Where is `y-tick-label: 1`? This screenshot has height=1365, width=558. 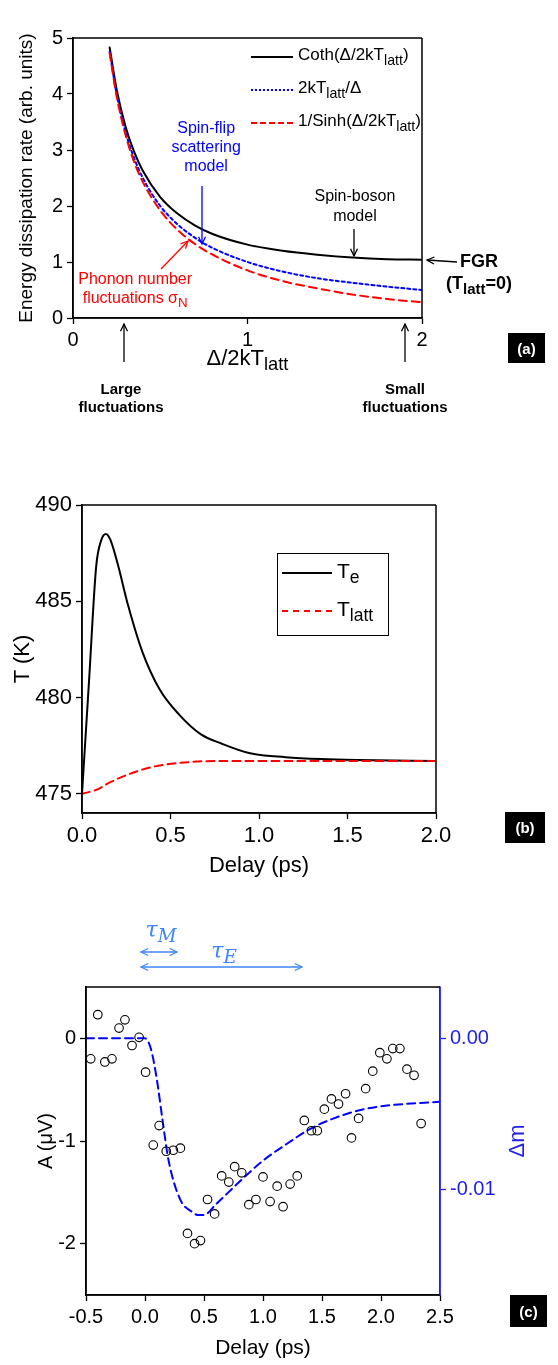 y-tick-label: 1 is located at coordinates (57, 260).